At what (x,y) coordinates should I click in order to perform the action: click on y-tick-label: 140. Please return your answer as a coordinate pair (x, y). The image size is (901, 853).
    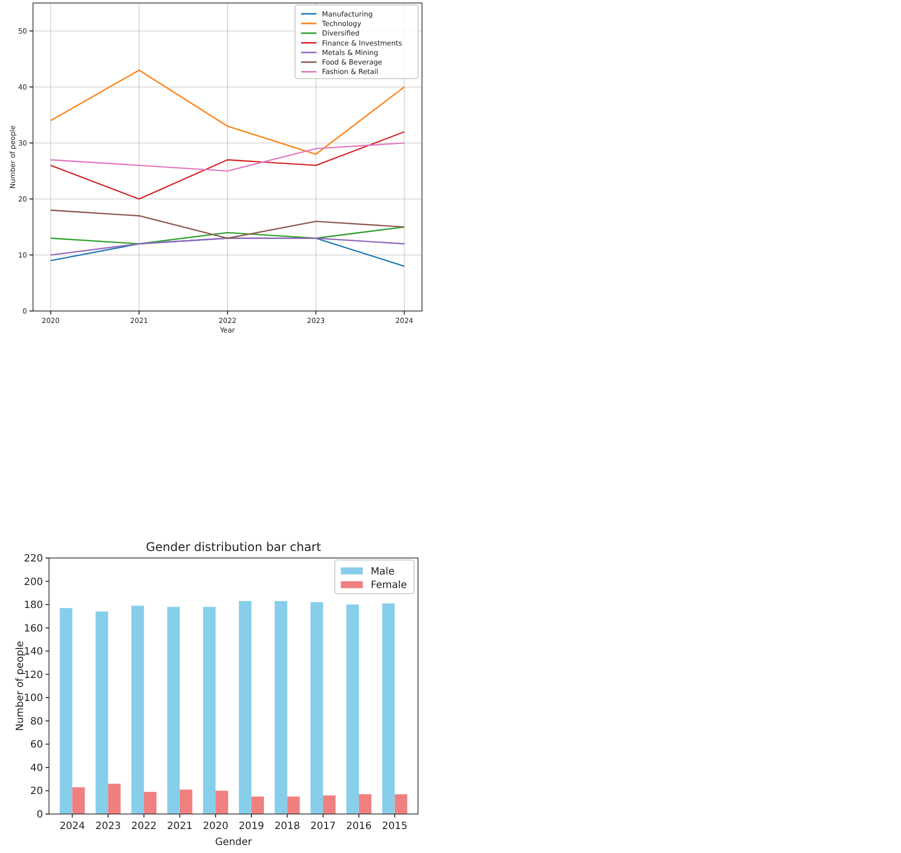
    Looking at the image, I should click on (33, 652).